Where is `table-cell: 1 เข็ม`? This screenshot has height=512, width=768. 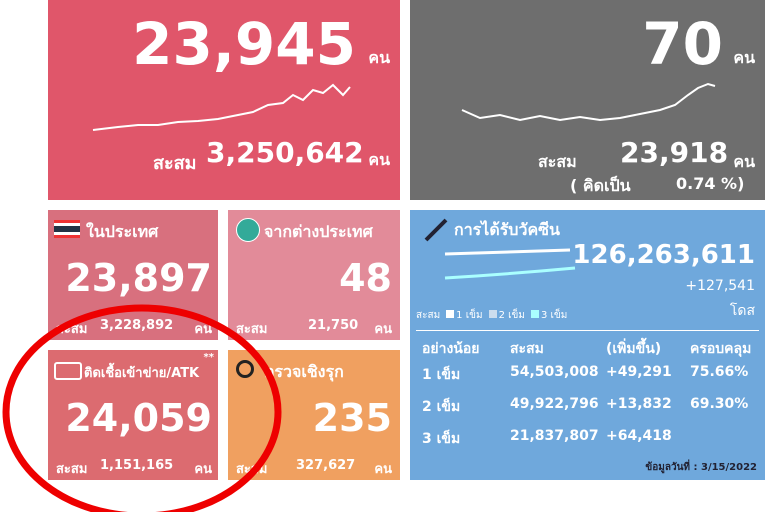
table-cell: 1 เข็ม is located at coordinates (441, 375).